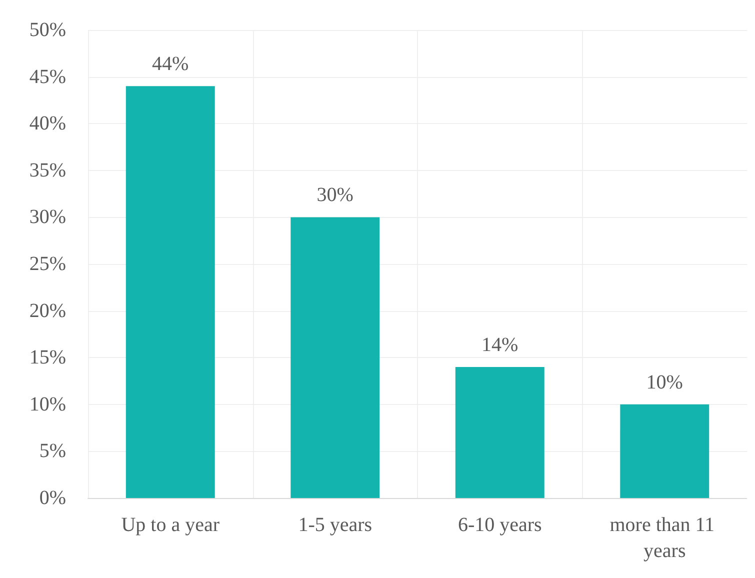 The width and height of the screenshot is (755, 578). Describe the element at coordinates (47, 357) in the screenshot. I see `y-tick-label: 15%` at that location.